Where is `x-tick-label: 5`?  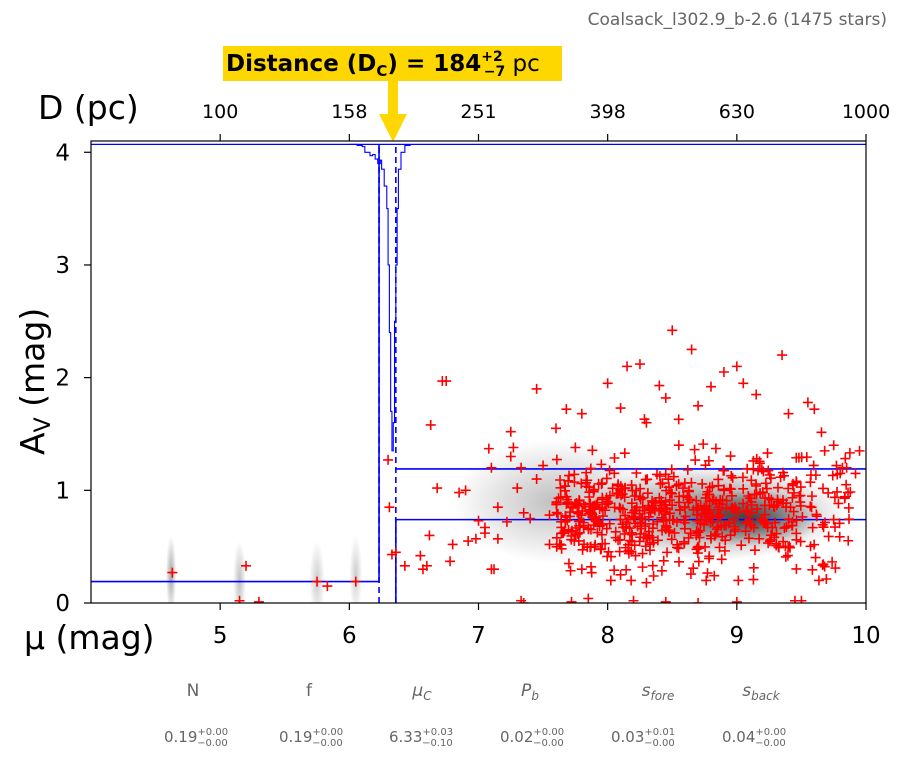
x-tick-label: 5 is located at coordinates (220, 636).